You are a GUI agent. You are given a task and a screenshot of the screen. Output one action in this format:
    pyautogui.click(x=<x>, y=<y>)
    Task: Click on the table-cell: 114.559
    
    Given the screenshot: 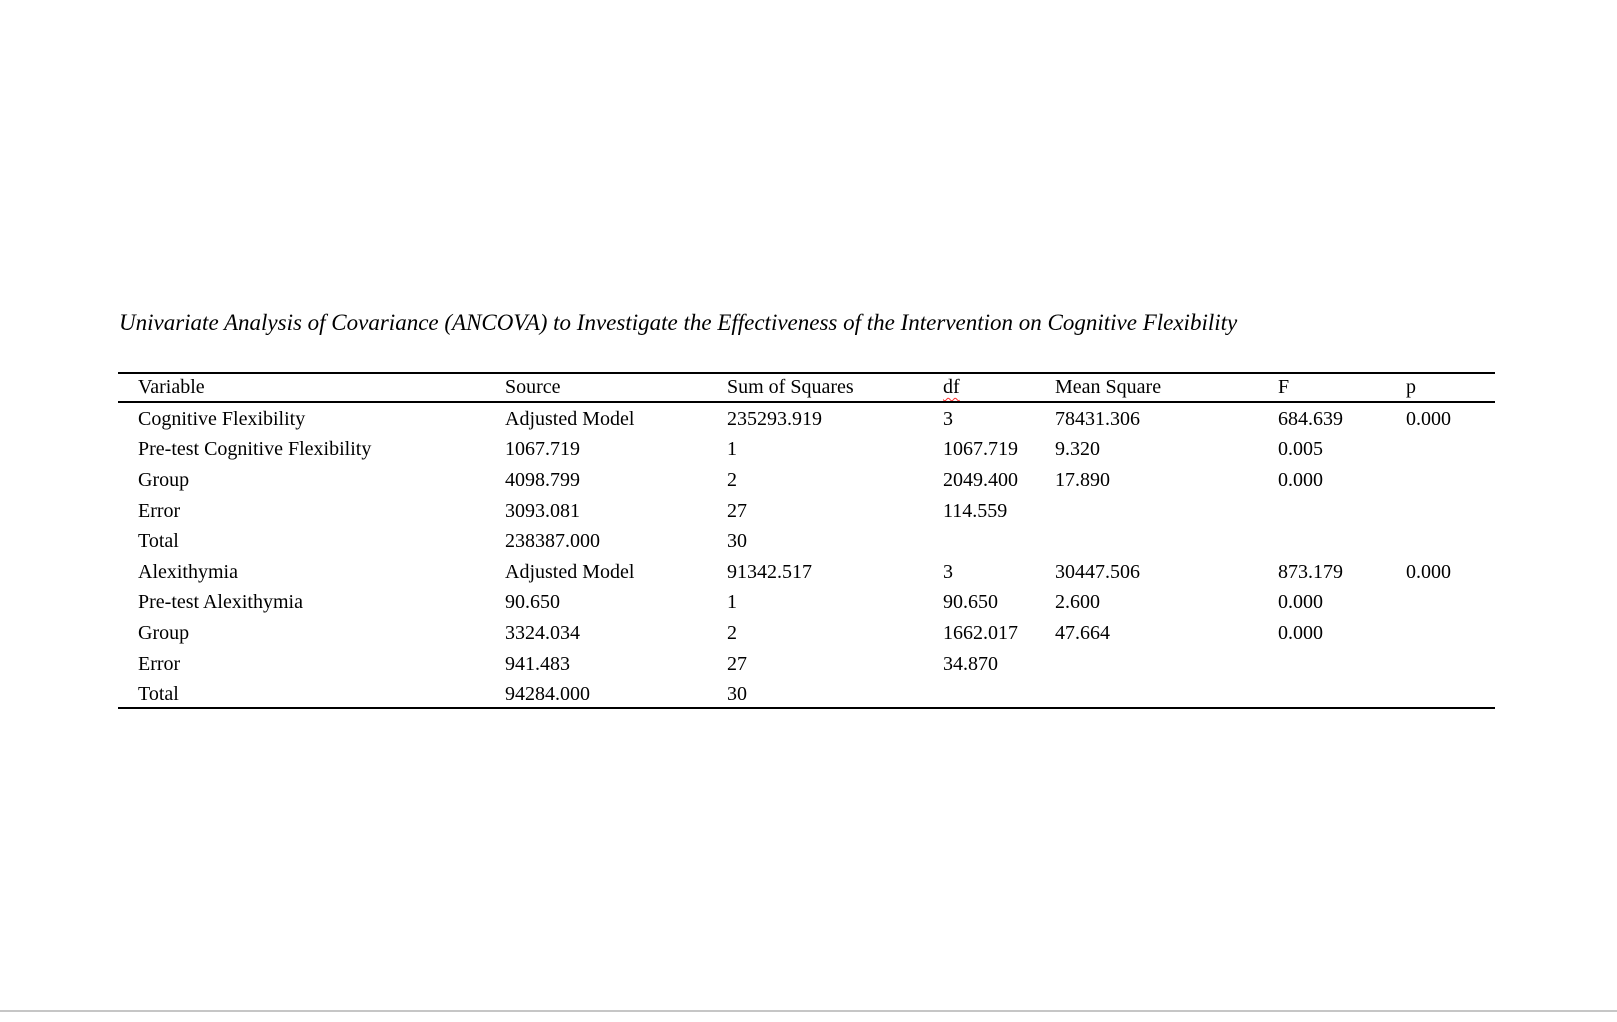 What is the action you would take?
    pyautogui.click(x=975, y=510)
    